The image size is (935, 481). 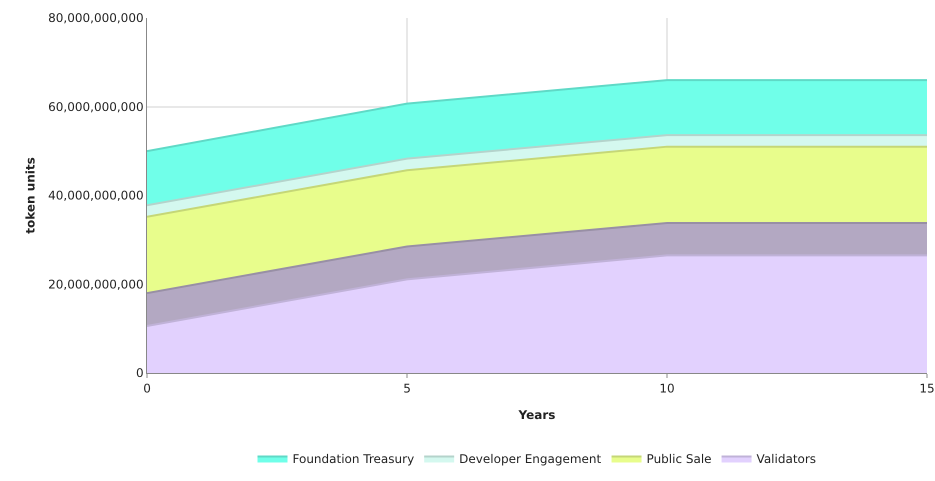 What do you see at coordinates (96, 18) in the screenshot?
I see `y-tick-label: 80,000,000,000` at bounding box center [96, 18].